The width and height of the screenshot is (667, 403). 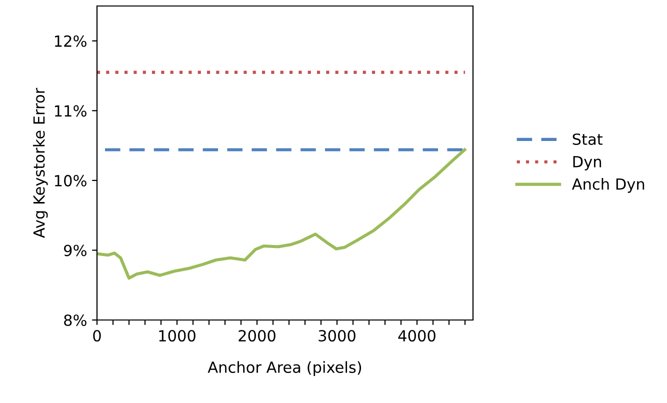 I want to click on legend-label: Dyn, so click(x=587, y=163).